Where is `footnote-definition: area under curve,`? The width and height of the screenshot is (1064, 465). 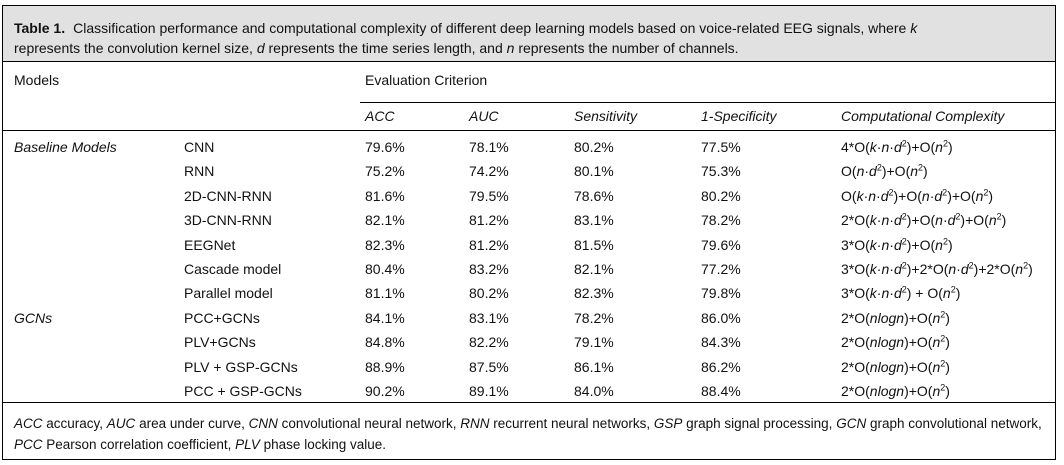 footnote-definition: area under curve, is located at coordinates (192, 423).